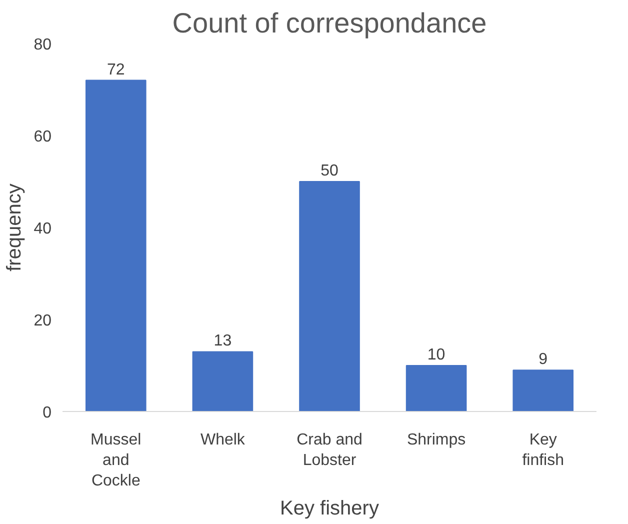 The height and width of the screenshot is (524, 628). What do you see at coordinates (43, 321) in the screenshot?
I see `y-tick-label: 20` at bounding box center [43, 321].